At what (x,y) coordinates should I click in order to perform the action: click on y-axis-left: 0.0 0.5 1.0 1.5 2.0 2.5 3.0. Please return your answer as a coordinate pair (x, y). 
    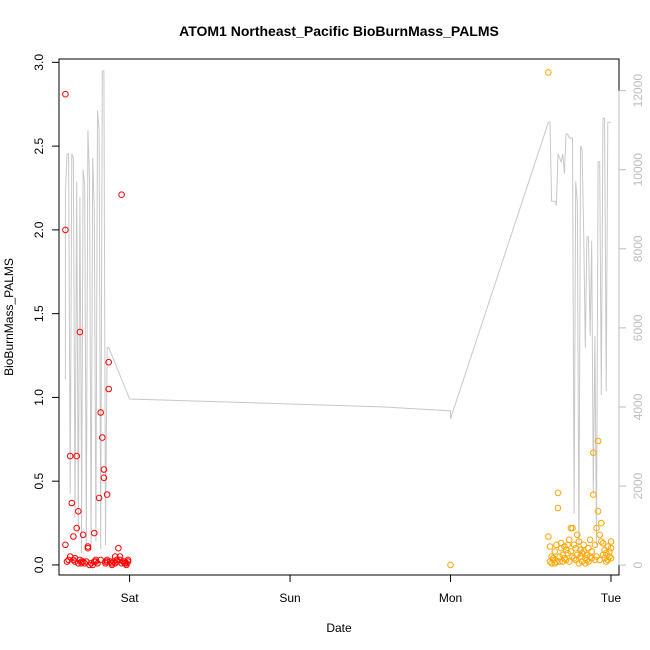
    Looking at the image, I should click on (46, 313).